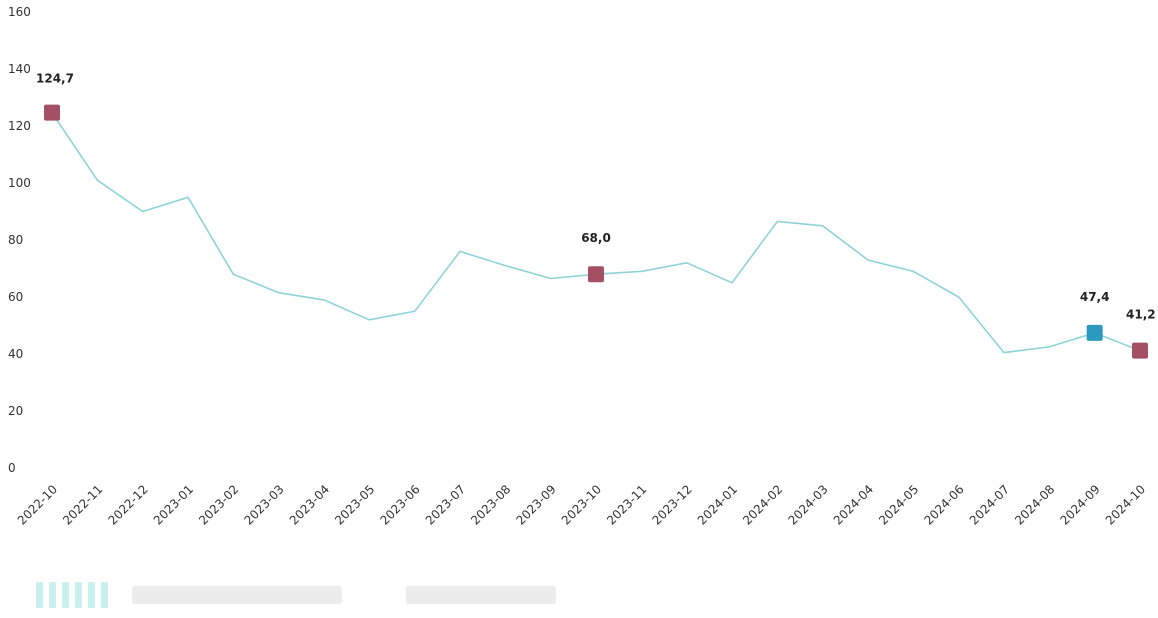 This screenshot has width=1158, height=618. Describe the element at coordinates (671, 504) in the screenshot. I see `x-tick-label: 2023-12` at that location.